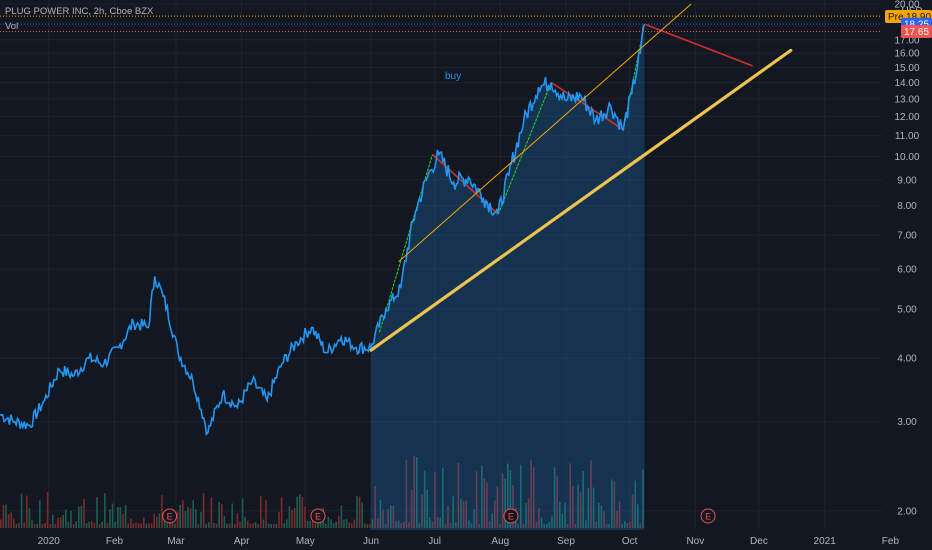 The image size is (932, 550). What do you see at coordinates (79, 11) in the screenshot?
I see `symbol-title: PLUG POWER INC, 2h, Cboe BZX` at bounding box center [79, 11].